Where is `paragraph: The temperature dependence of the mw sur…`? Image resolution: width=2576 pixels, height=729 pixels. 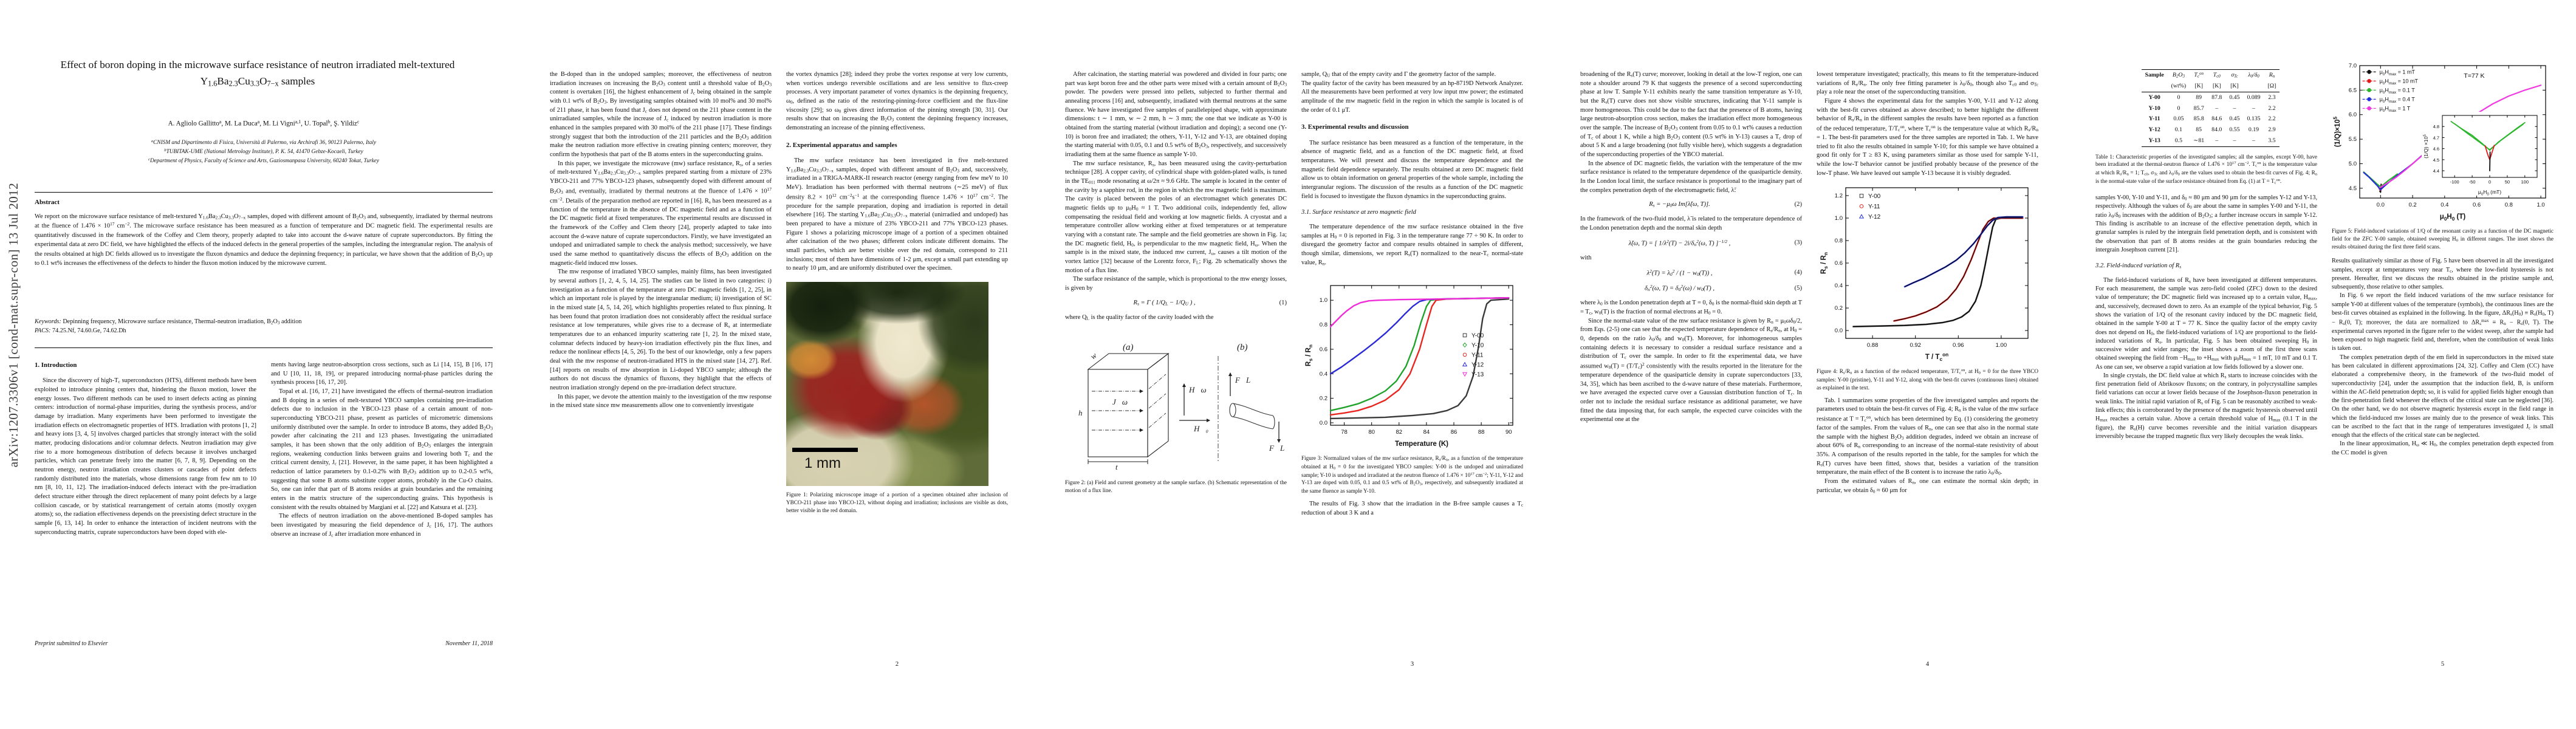 paragraph: The temperature dependence of the mw sur… is located at coordinates (1412, 246).